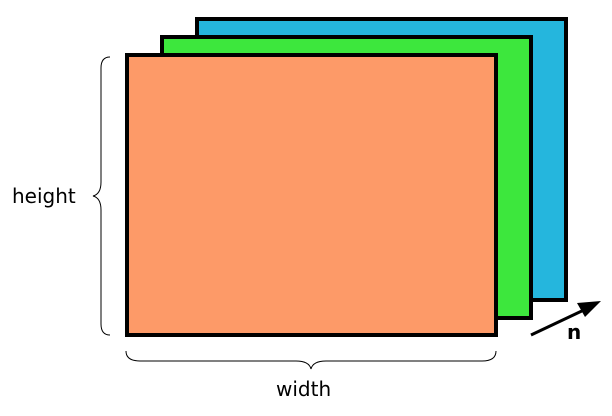 The width and height of the screenshot is (612, 416). Describe the element at coordinates (303, 389) in the screenshot. I see `width-label: width` at that location.